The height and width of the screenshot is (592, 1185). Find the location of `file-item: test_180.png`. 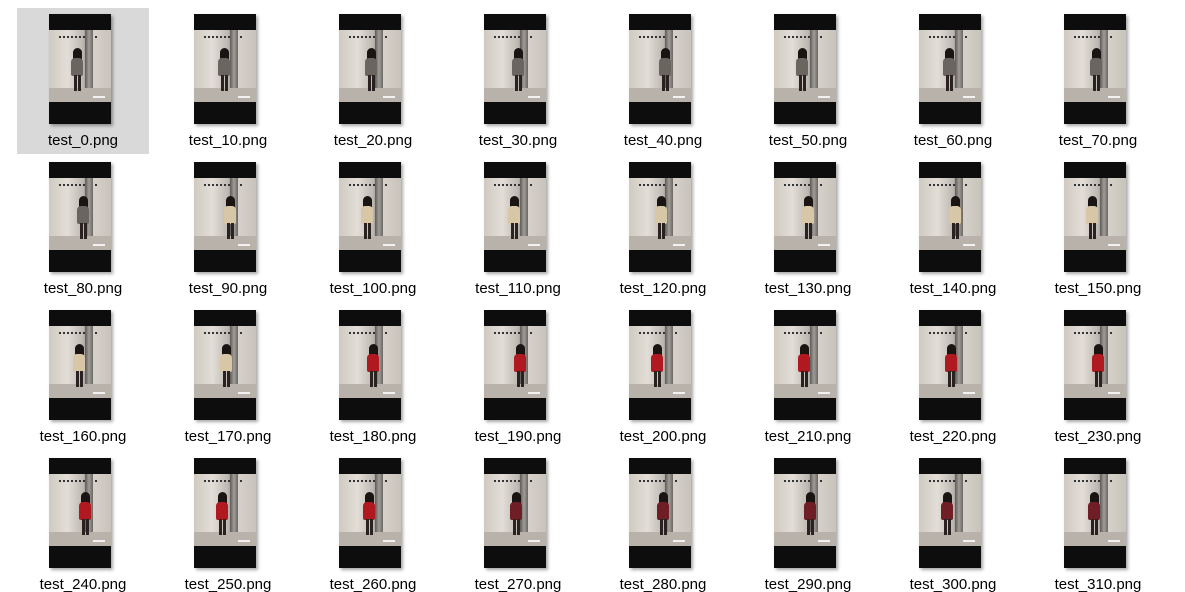

file-item: test_180.png is located at coordinates (373, 377).